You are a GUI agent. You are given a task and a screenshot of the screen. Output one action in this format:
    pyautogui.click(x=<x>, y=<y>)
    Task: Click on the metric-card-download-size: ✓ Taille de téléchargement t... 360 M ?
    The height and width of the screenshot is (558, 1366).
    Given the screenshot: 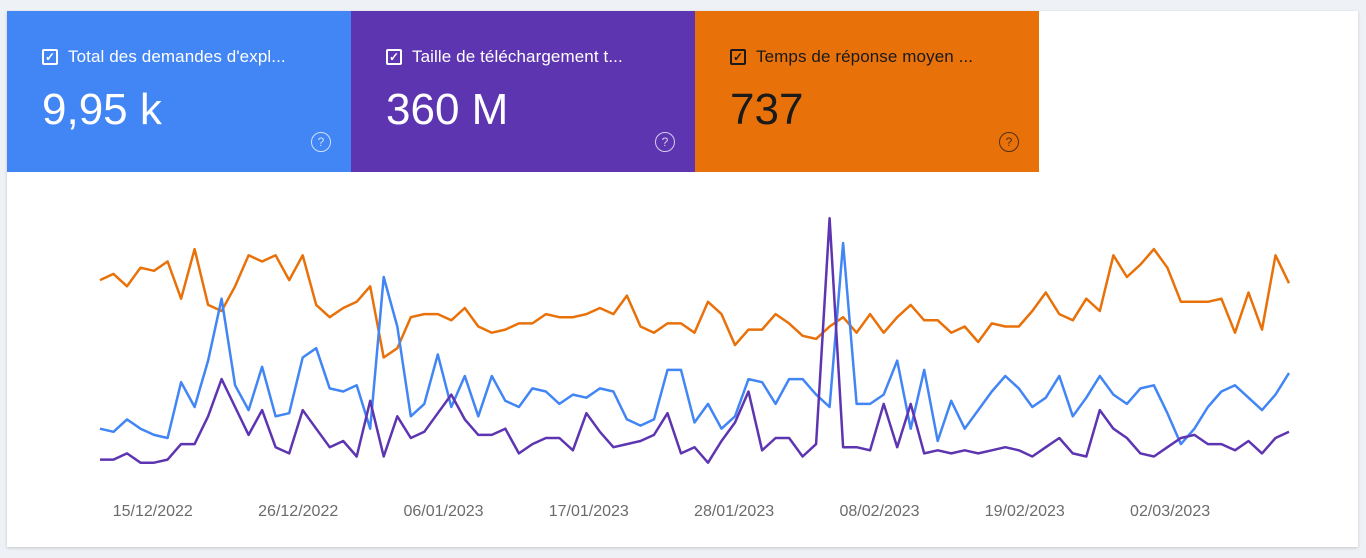 What is the action you would take?
    pyautogui.click(x=523, y=91)
    